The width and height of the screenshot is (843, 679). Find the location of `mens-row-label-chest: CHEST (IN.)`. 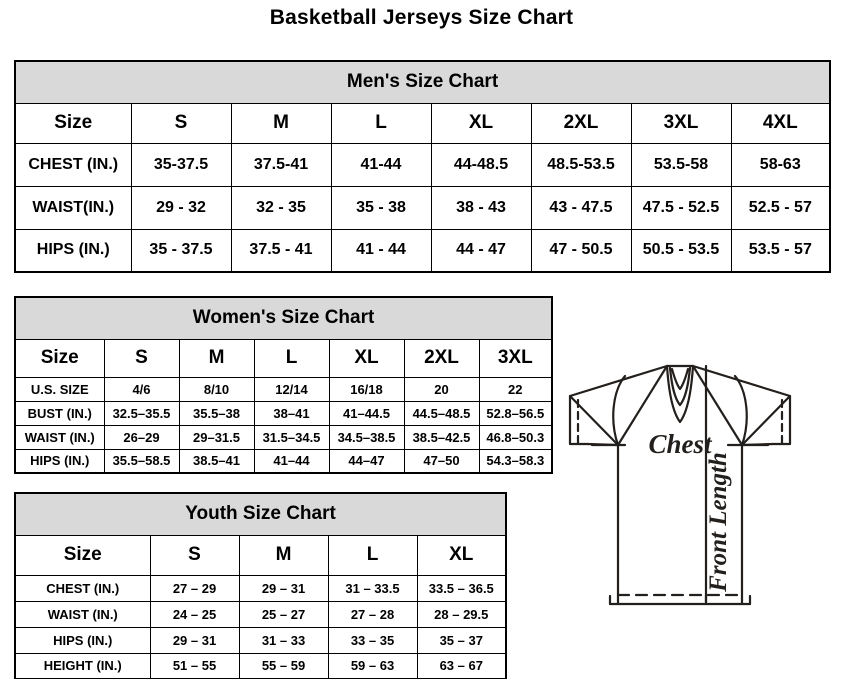

mens-row-label-chest: CHEST (IN.) is located at coordinates (73, 164).